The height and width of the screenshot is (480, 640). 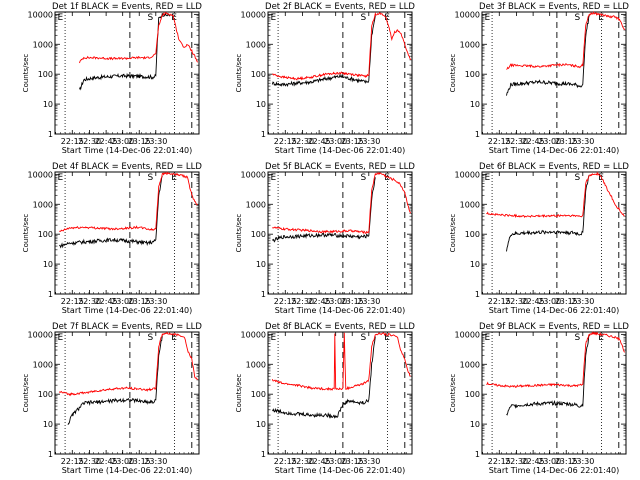 I want to click on panel-title: Det 3f BLACK = Events, RED = LLD, so click(x=554, y=7).